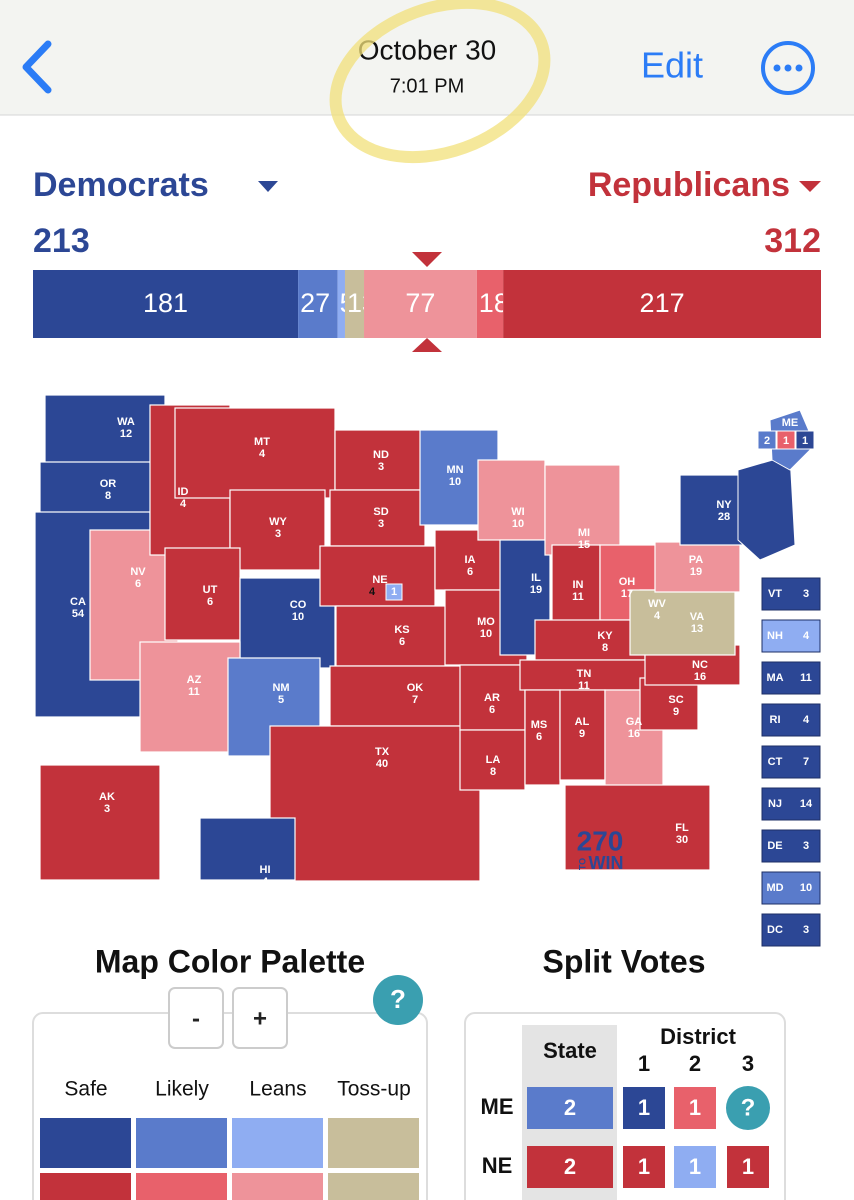 The image size is (854, 1200). What do you see at coordinates (700, 665) in the screenshot?
I see `state-abbr: NC` at bounding box center [700, 665].